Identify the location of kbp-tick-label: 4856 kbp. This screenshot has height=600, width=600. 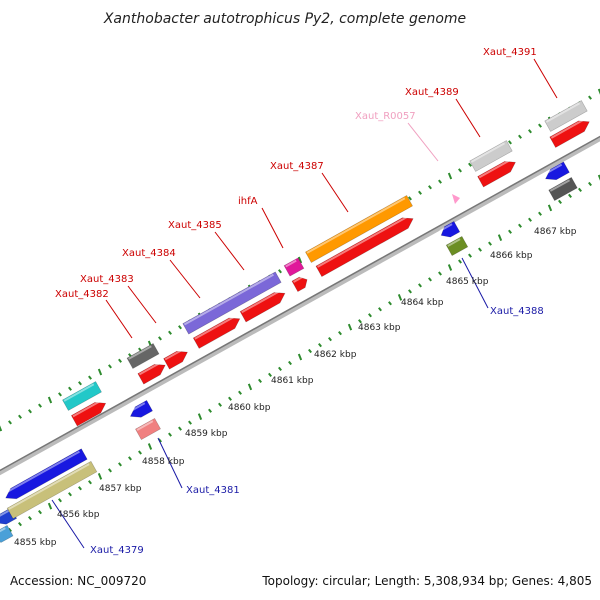
(78, 515).